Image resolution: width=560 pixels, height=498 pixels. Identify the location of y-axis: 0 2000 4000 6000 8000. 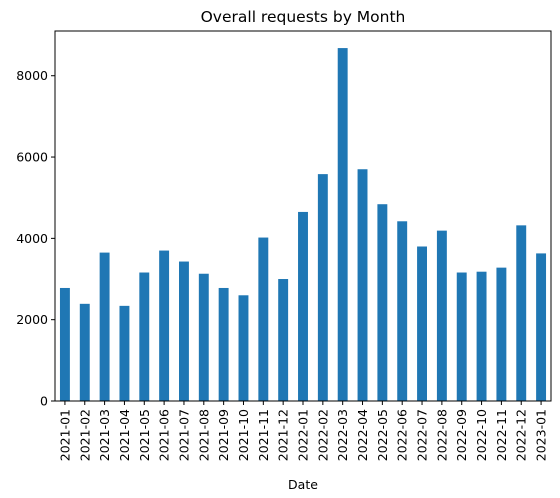
(35, 238).